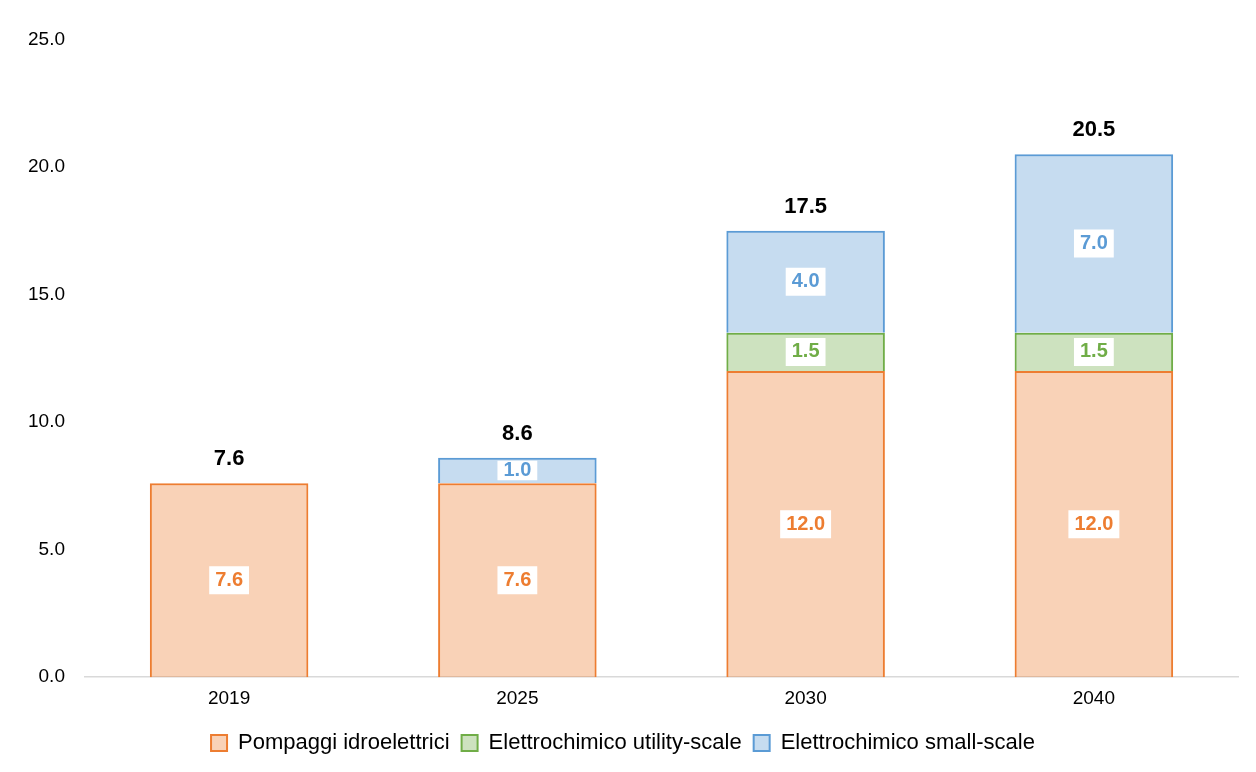 Image resolution: width=1256 pixels, height=772 pixels. Describe the element at coordinates (229, 697) in the screenshot. I see `x-tick-label: 2019` at that location.